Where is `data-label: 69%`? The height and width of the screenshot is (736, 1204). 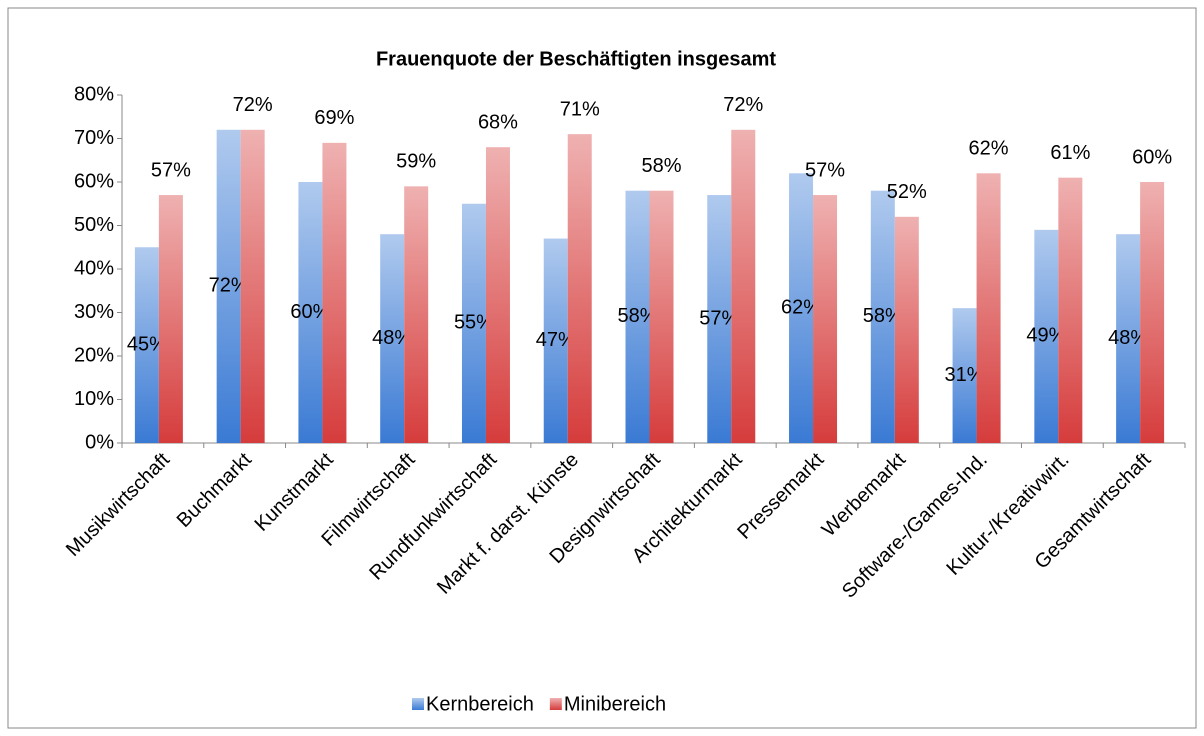
data-label: 69% is located at coordinates (334, 118).